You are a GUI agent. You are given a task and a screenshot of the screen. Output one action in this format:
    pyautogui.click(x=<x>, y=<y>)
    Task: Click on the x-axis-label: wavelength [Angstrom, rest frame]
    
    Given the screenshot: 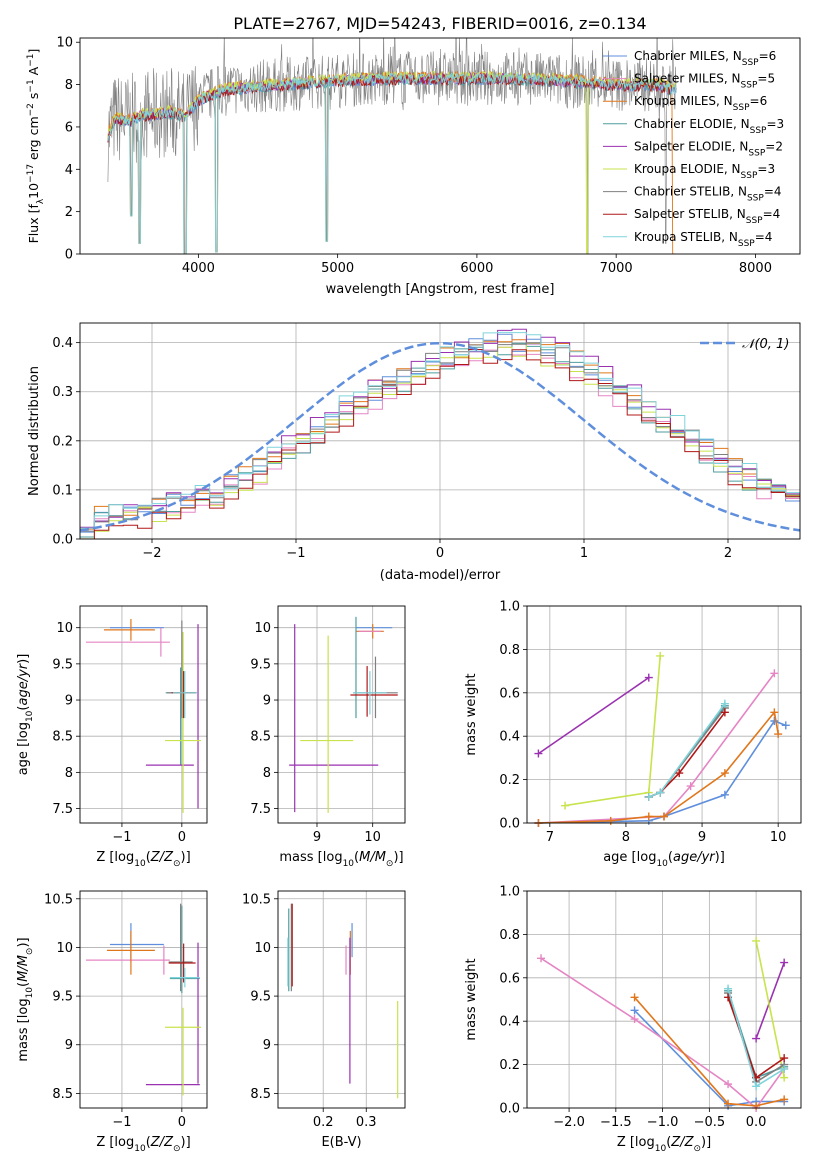 What is the action you would take?
    pyautogui.click(x=440, y=289)
    